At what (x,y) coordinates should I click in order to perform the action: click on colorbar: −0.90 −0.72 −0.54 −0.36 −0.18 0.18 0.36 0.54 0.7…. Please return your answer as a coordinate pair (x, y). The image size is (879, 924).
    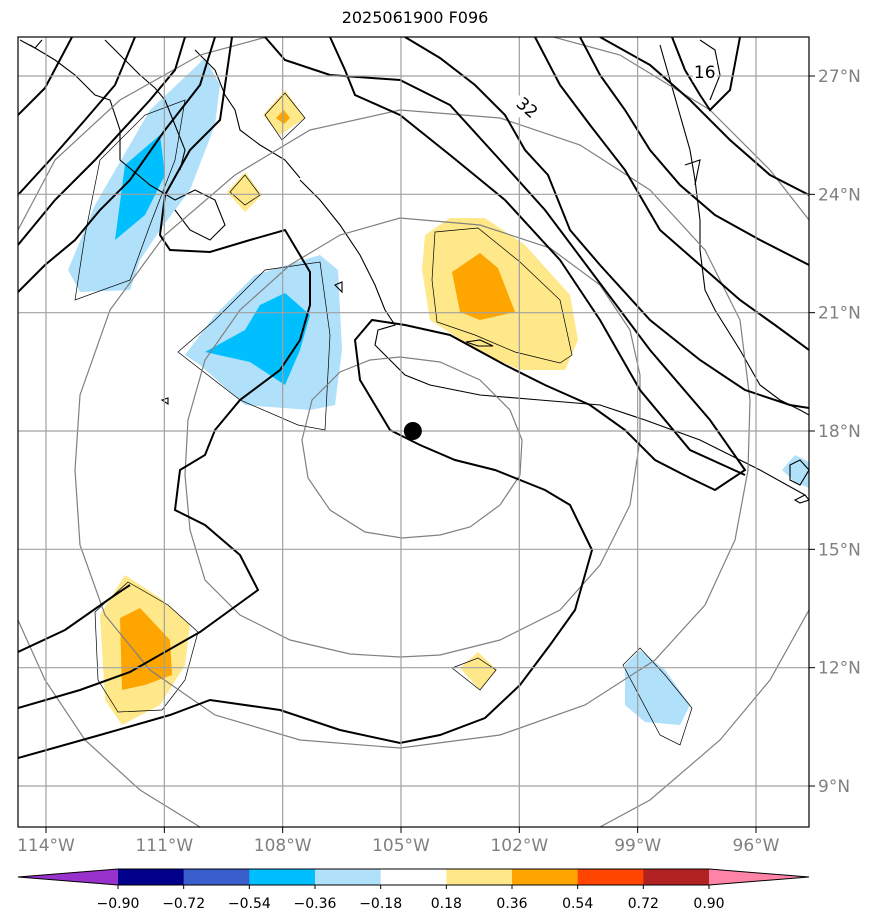
    Looking at the image, I should click on (413, 890).